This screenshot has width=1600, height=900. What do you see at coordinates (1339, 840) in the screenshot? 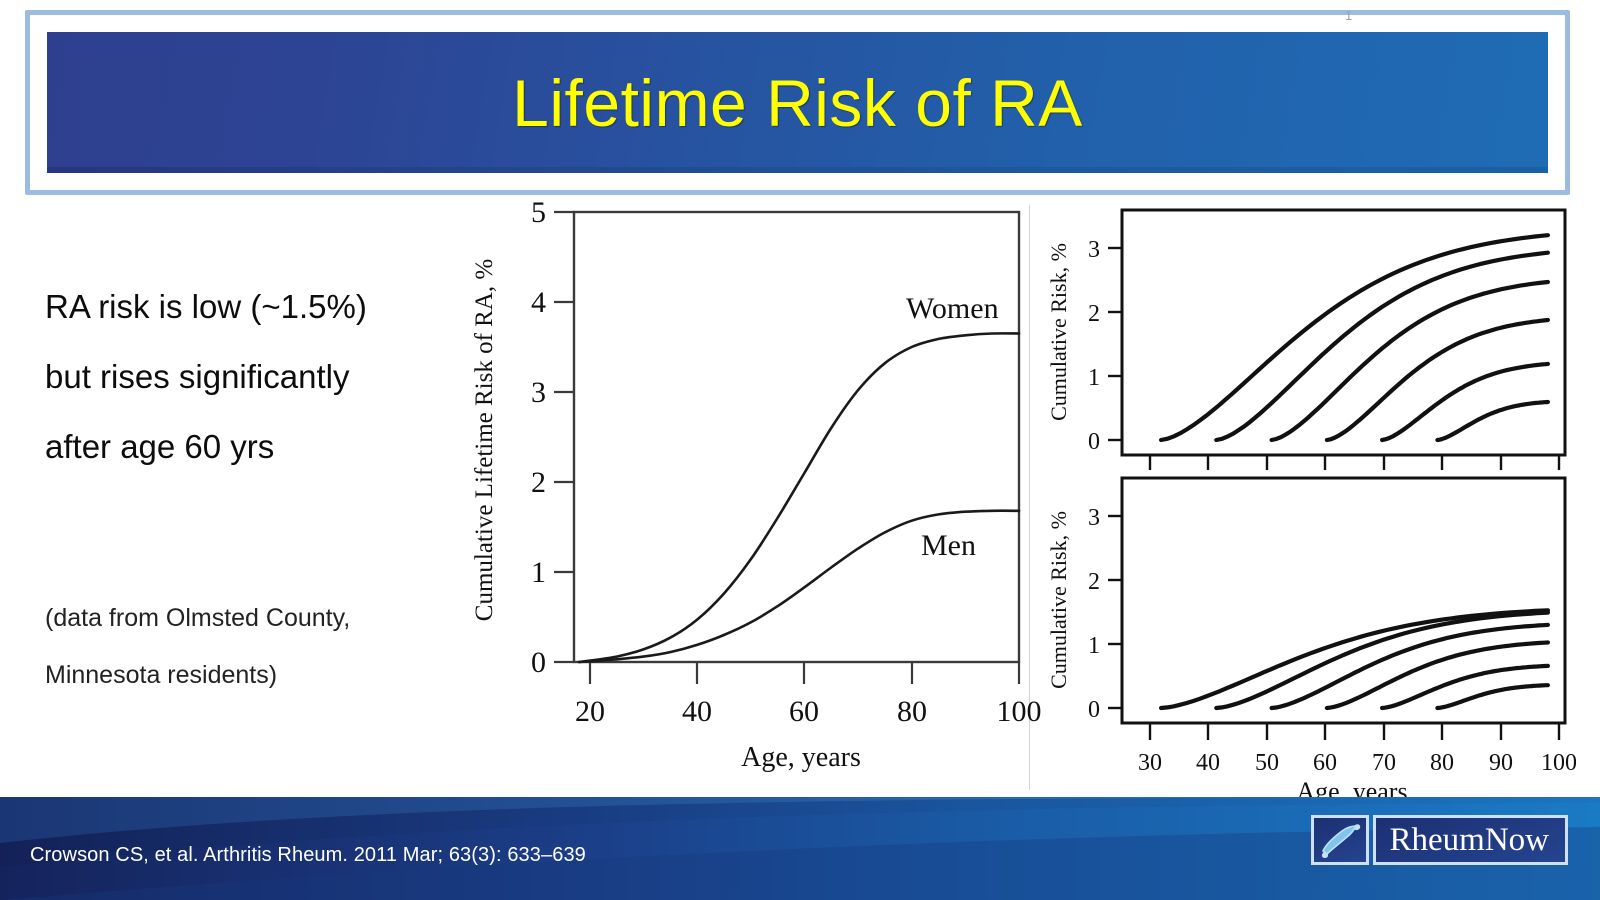
I see `bone-joint-icon` at bounding box center [1339, 840].